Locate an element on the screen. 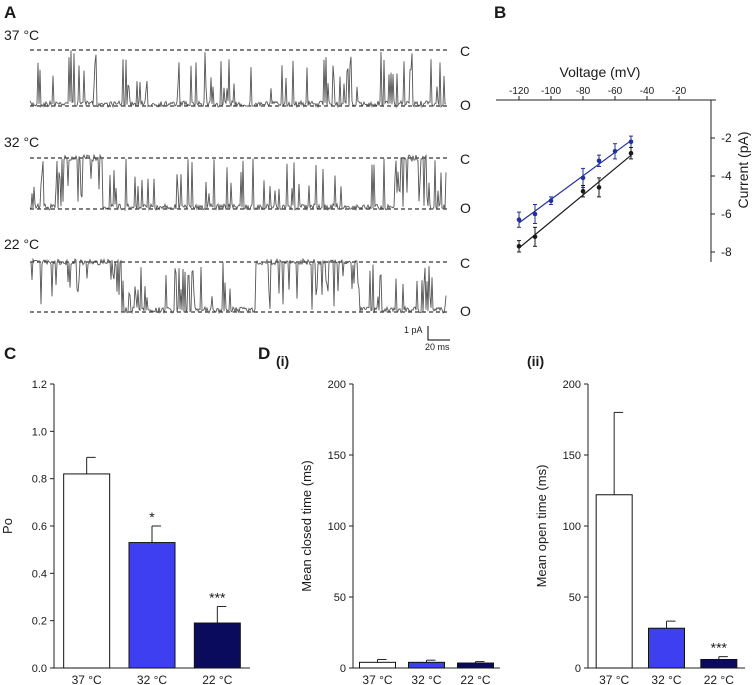  scale-time-label: 20 ms is located at coordinates (437, 347).